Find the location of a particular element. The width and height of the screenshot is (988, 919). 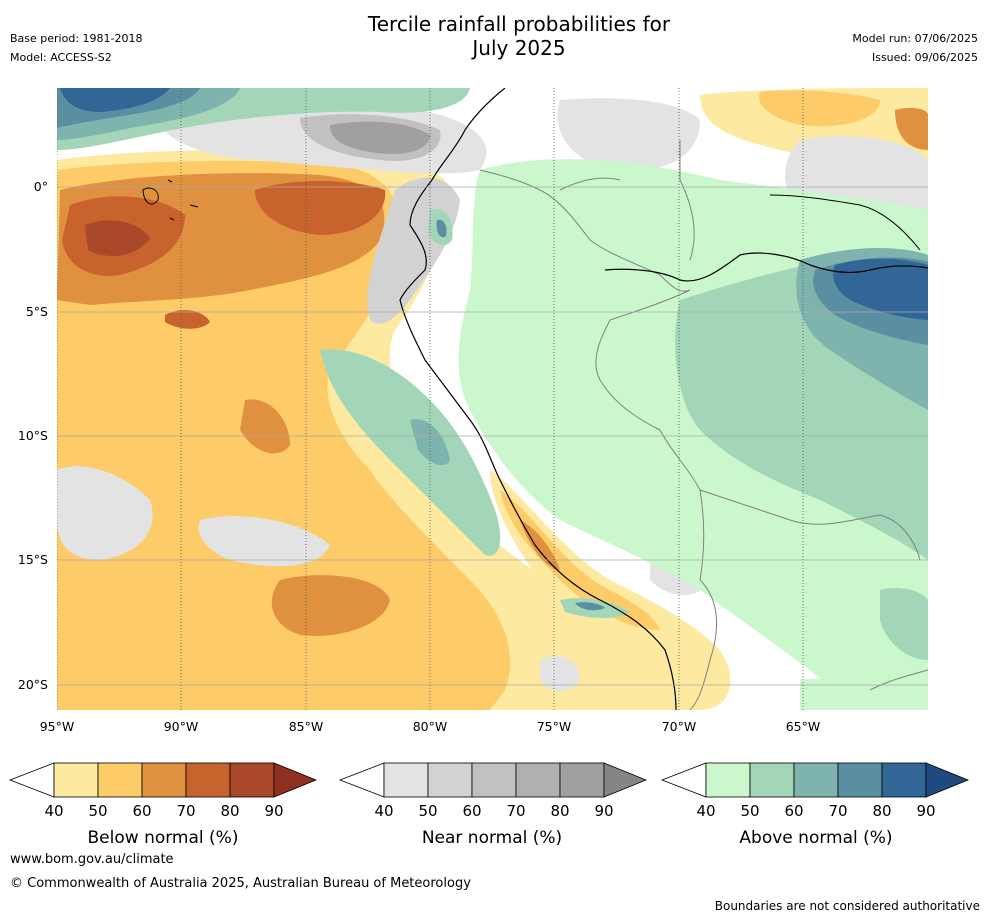

lon-label-90w: 90°W is located at coordinates (181, 726).